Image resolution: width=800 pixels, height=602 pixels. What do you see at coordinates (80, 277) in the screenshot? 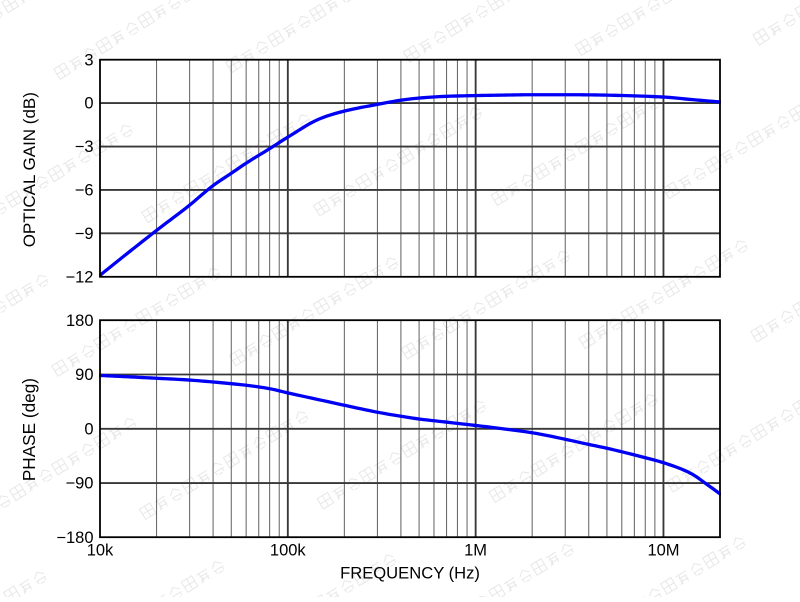
I see `svg-text: −12` at bounding box center [80, 277].